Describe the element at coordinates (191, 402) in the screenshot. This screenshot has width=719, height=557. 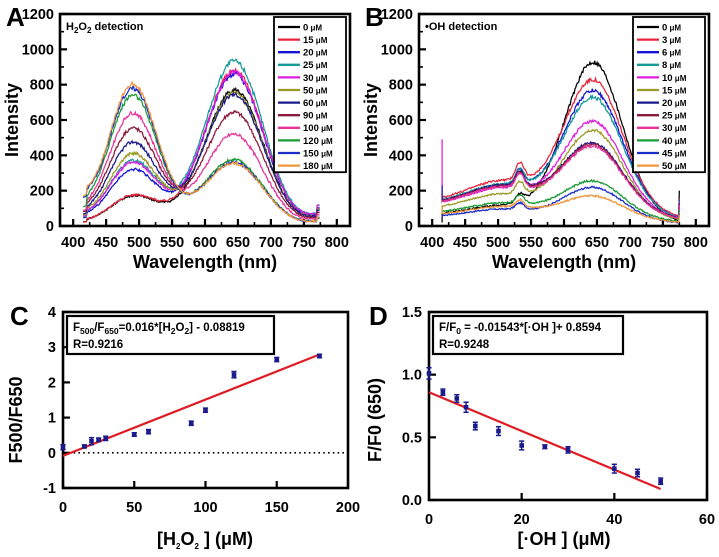
I see `panel-c-data-points` at that location.